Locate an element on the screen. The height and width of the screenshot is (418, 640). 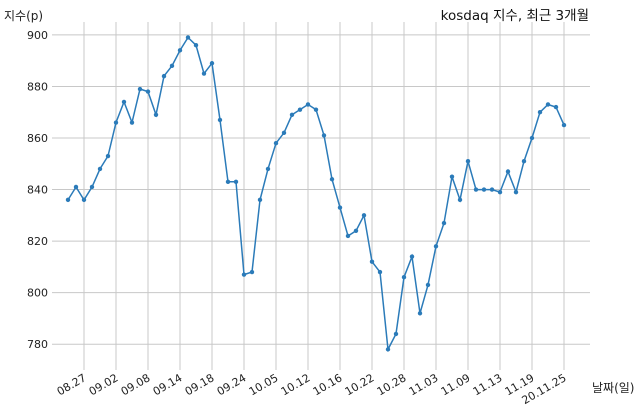
chart-title: kosdaq 지수, 최근 3개월 is located at coordinates (515, 16).